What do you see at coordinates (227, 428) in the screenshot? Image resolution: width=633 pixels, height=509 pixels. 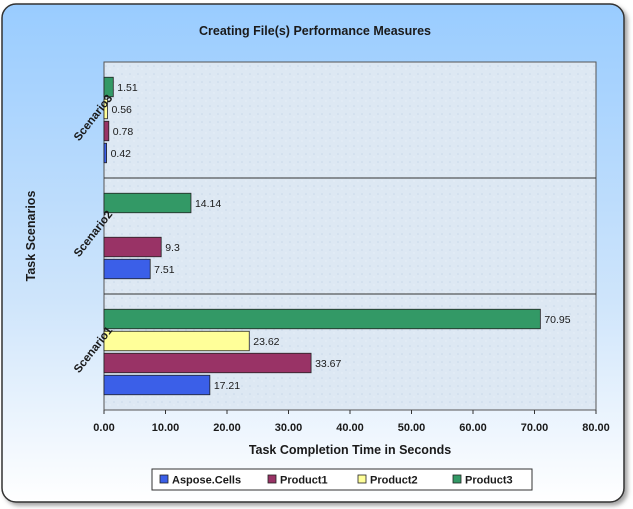 I see `x-tick-label: 20.00` at bounding box center [227, 428].